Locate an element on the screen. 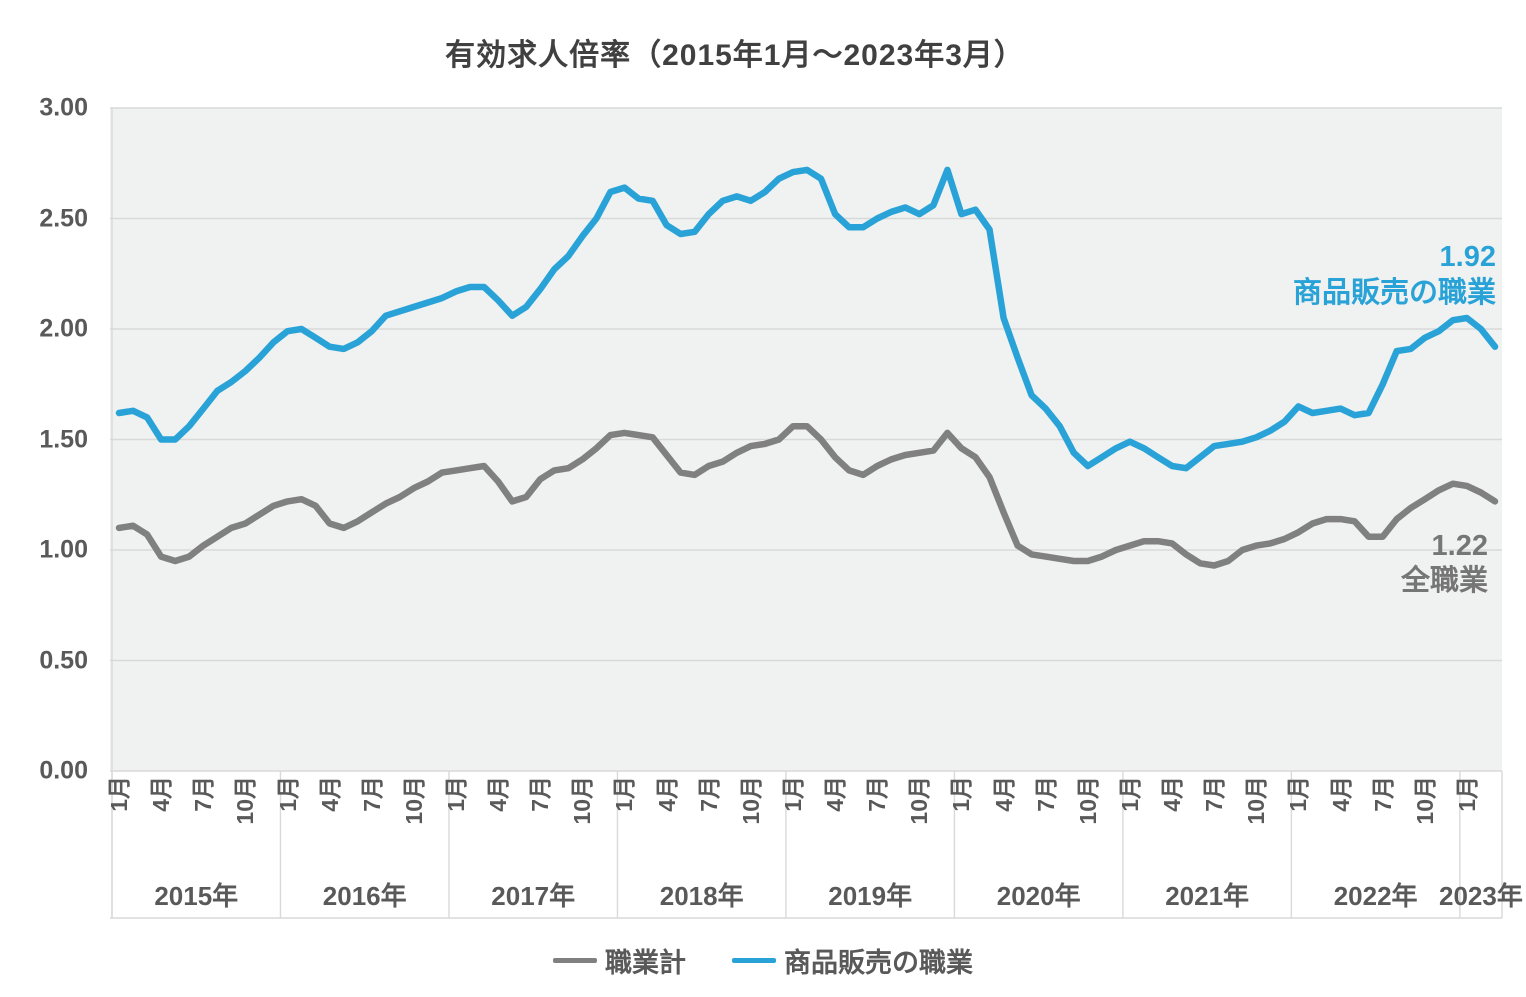 Image resolution: width=1526 pixels, height=997 pixels. sales-series-name-label: 商品販売の職業 is located at coordinates (1394, 293).